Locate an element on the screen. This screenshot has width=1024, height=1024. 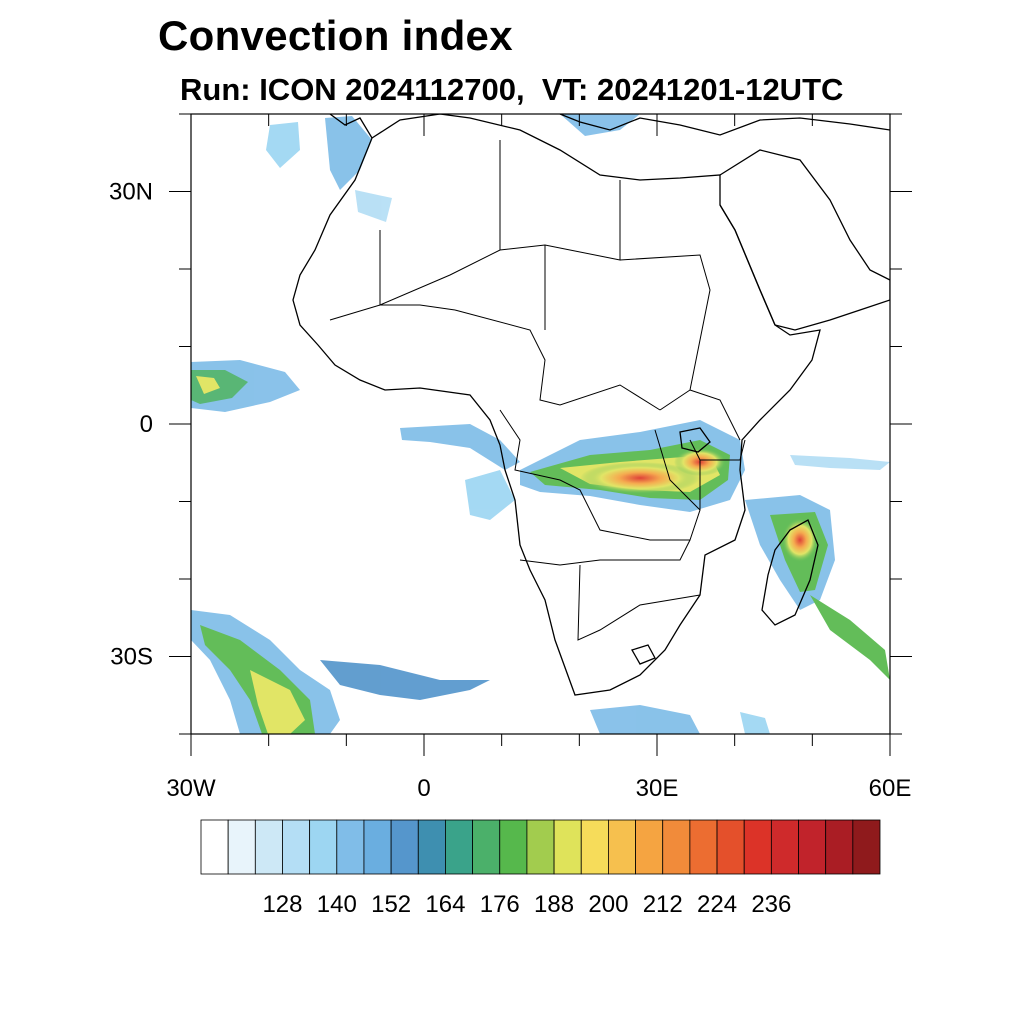
border-rift is located at coordinates (677, 470).